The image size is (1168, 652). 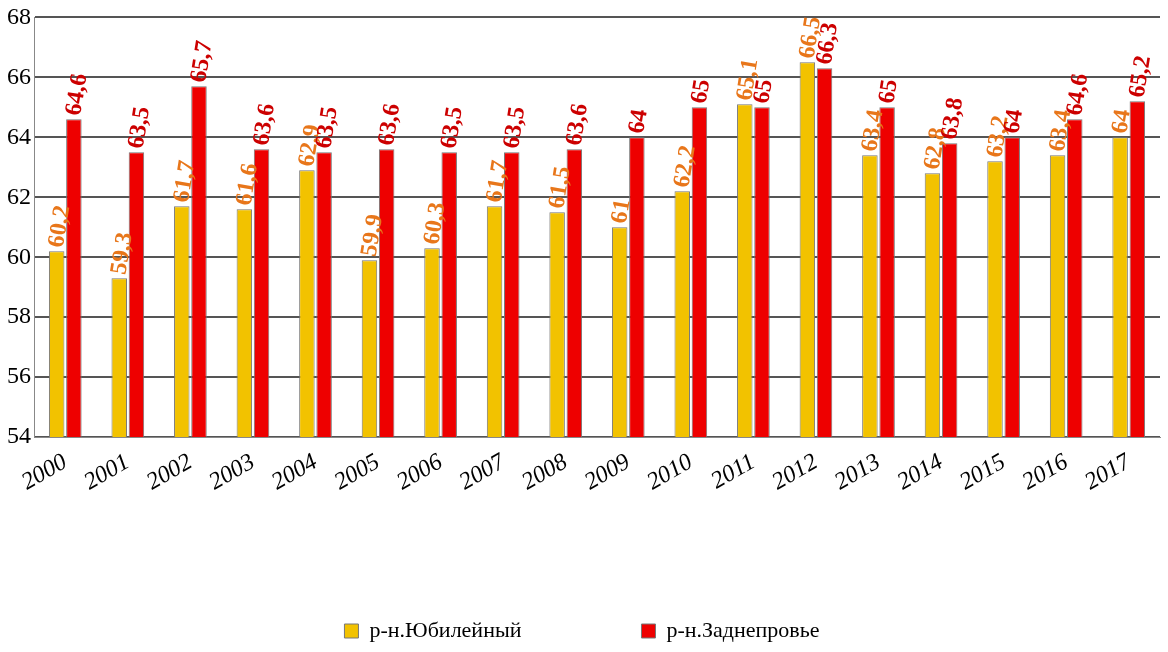 I want to click on data-label: 64,6, so click(x=75, y=94).